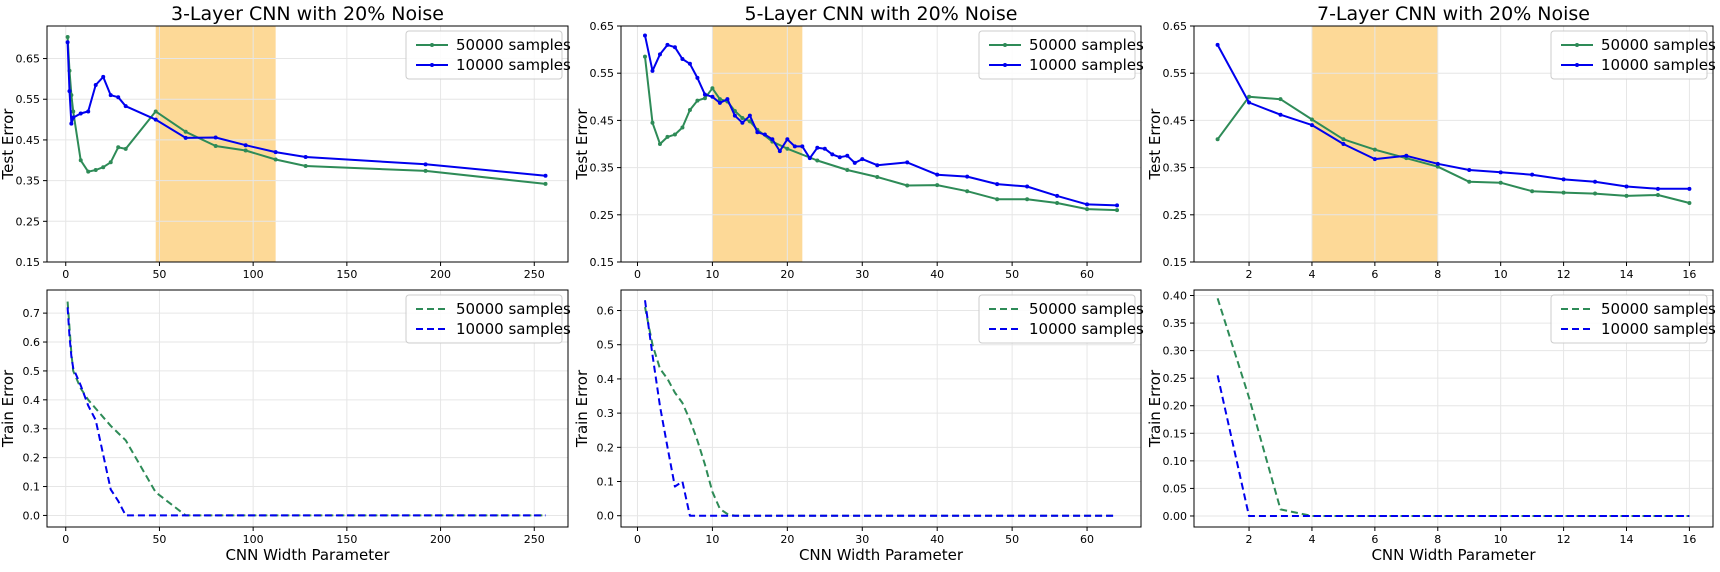 This screenshot has width=1720, height=572. Describe the element at coordinates (346, 539) in the screenshot. I see `panel-4-x-tick-label: 150` at that location.